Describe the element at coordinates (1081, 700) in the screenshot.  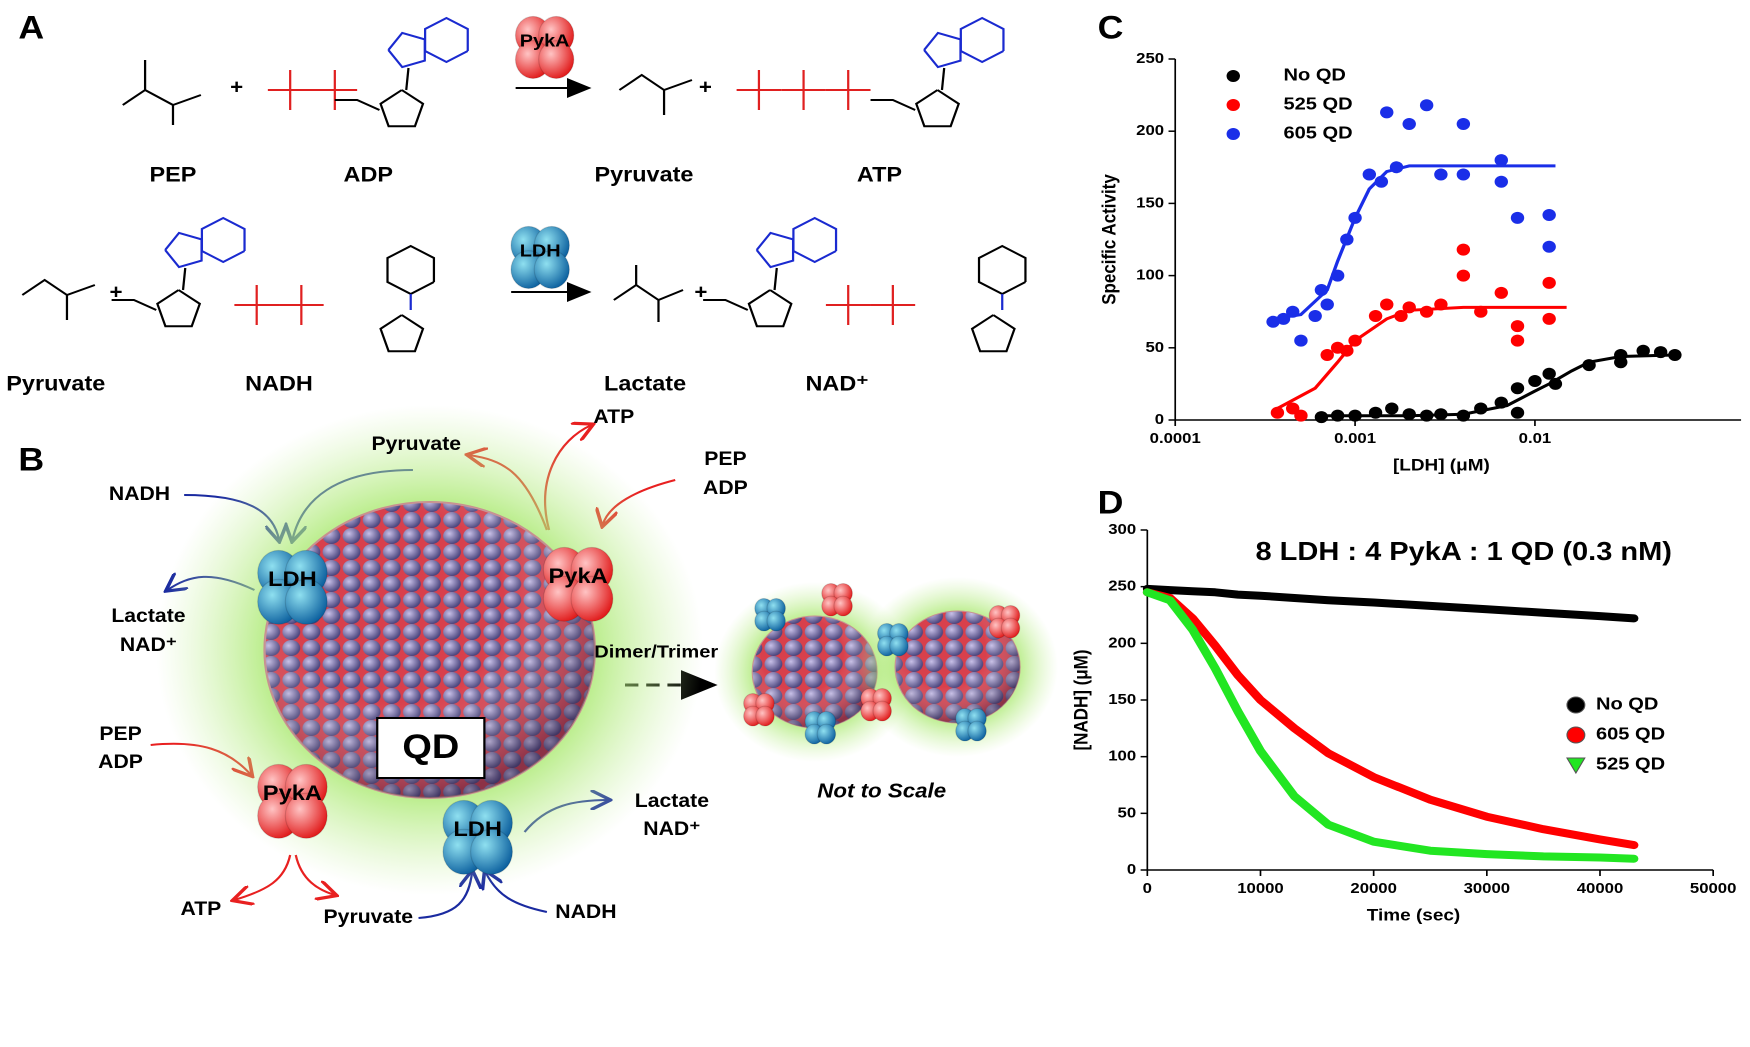
I see `y-axis-label: [NADH] (μM)` at that location.